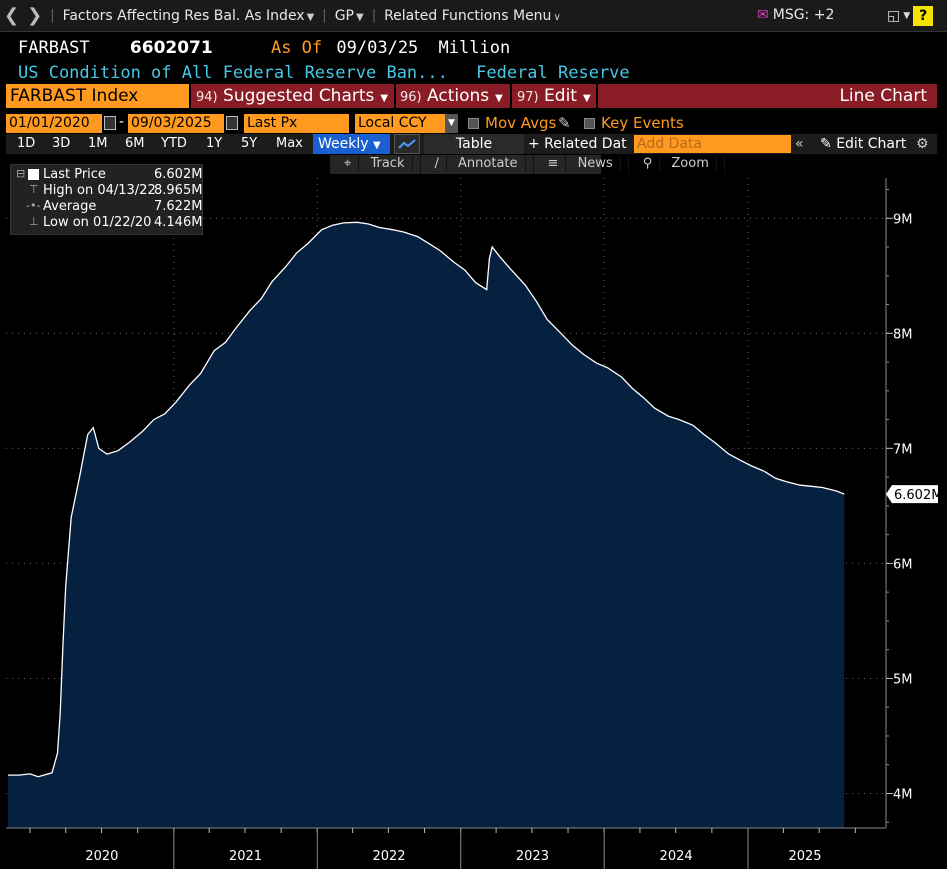  I want to click on suggested-charts-button: 94) Suggested Charts ▼, so click(292, 96).